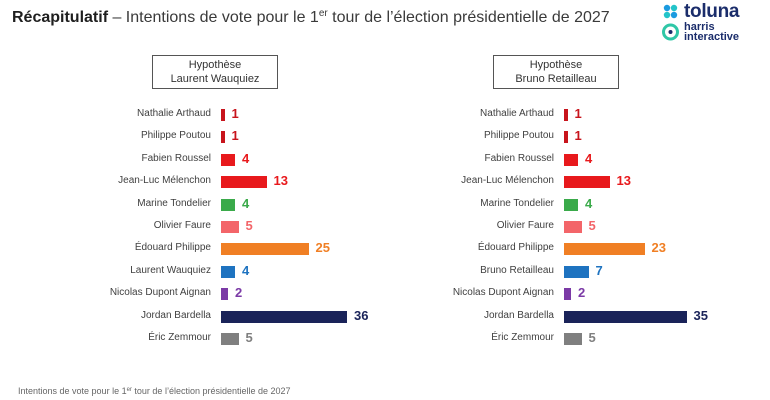 The image size is (770, 400). Describe the element at coordinates (517, 270) in the screenshot. I see `candidate-label: Bruno Retailleau` at that location.